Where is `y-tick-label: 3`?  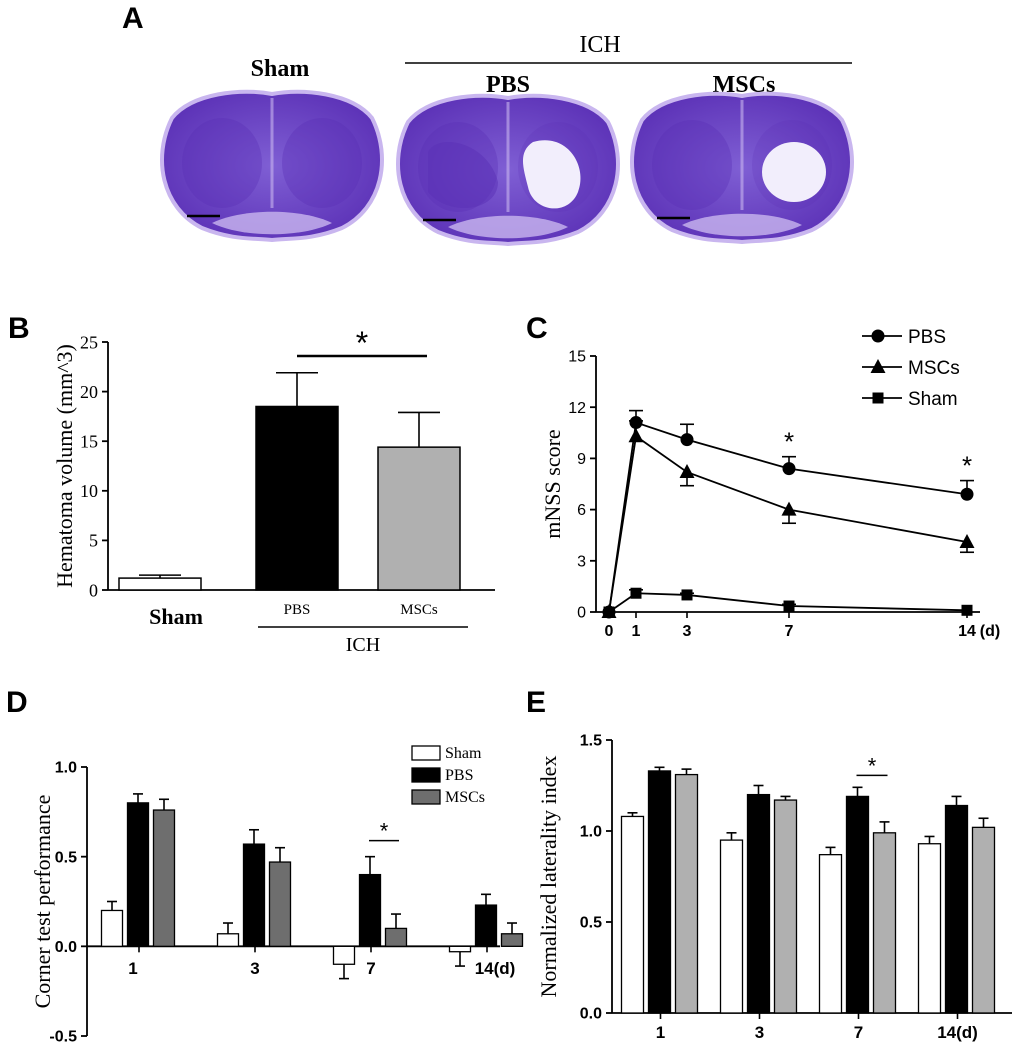
y-tick-label: 3 is located at coordinates (581, 561).